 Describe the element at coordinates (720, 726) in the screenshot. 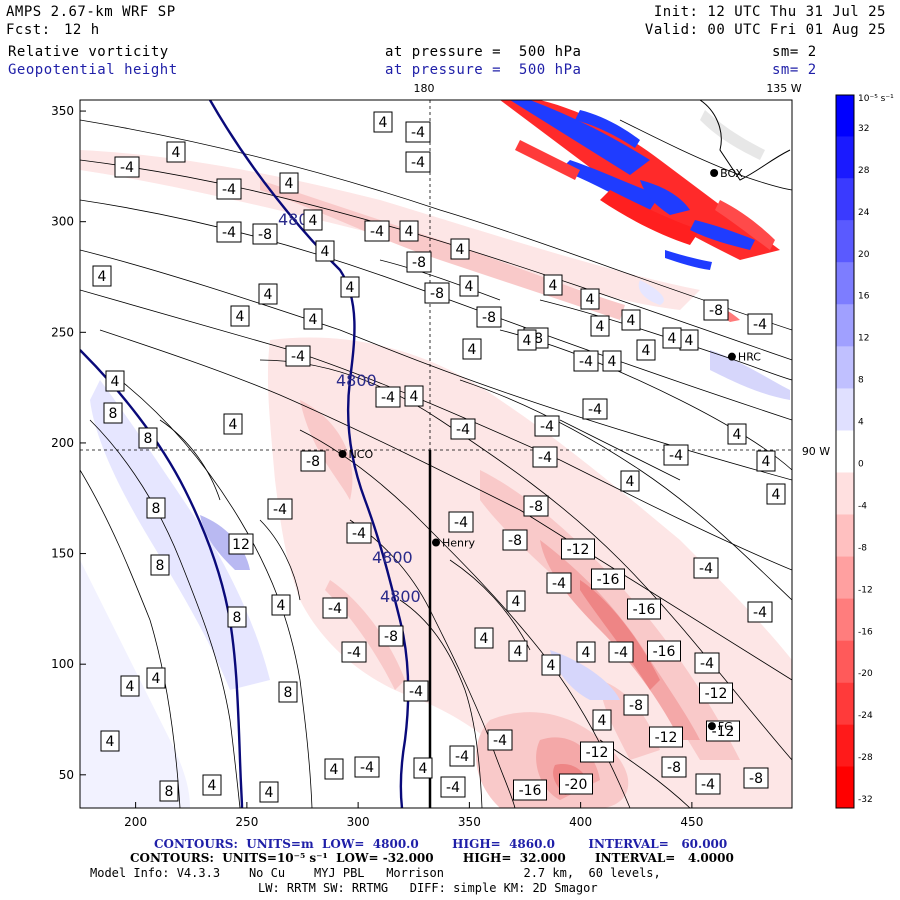

I see `station-marker: FG` at that location.